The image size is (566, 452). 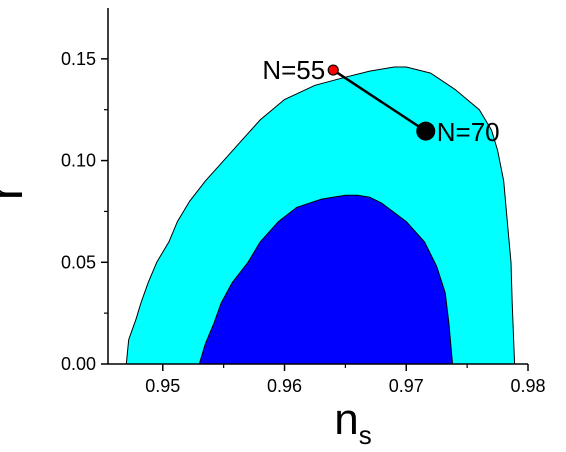 What do you see at coordinates (162, 386) in the screenshot?
I see `x-tick-label: 0.95` at bounding box center [162, 386].